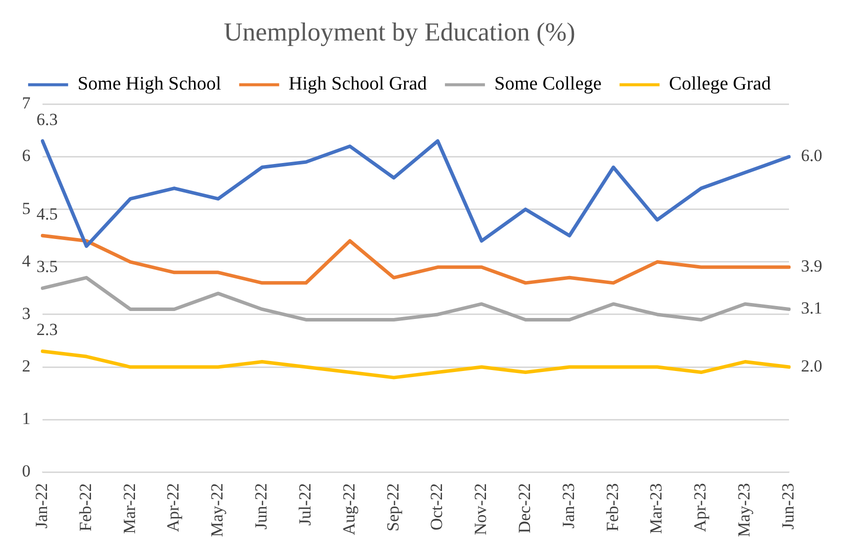  What do you see at coordinates (700, 507) in the screenshot?
I see `x-tick-label: Apr-23` at bounding box center [700, 507].